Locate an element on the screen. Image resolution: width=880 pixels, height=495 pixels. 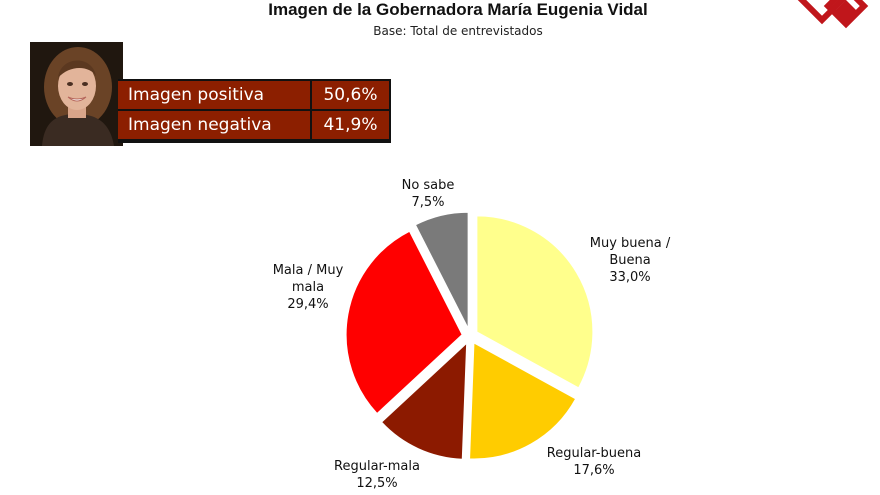
slice-label-4: No sabe 7,5% is located at coordinates (428, 194).